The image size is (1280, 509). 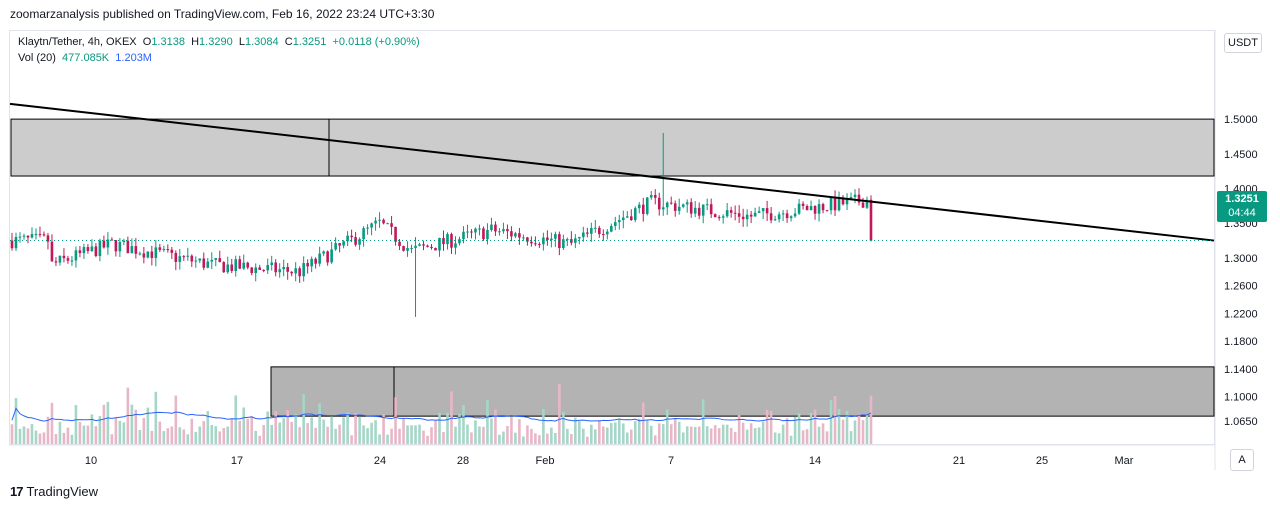 I want to click on volume-label: Vol (20), so click(x=37, y=58).